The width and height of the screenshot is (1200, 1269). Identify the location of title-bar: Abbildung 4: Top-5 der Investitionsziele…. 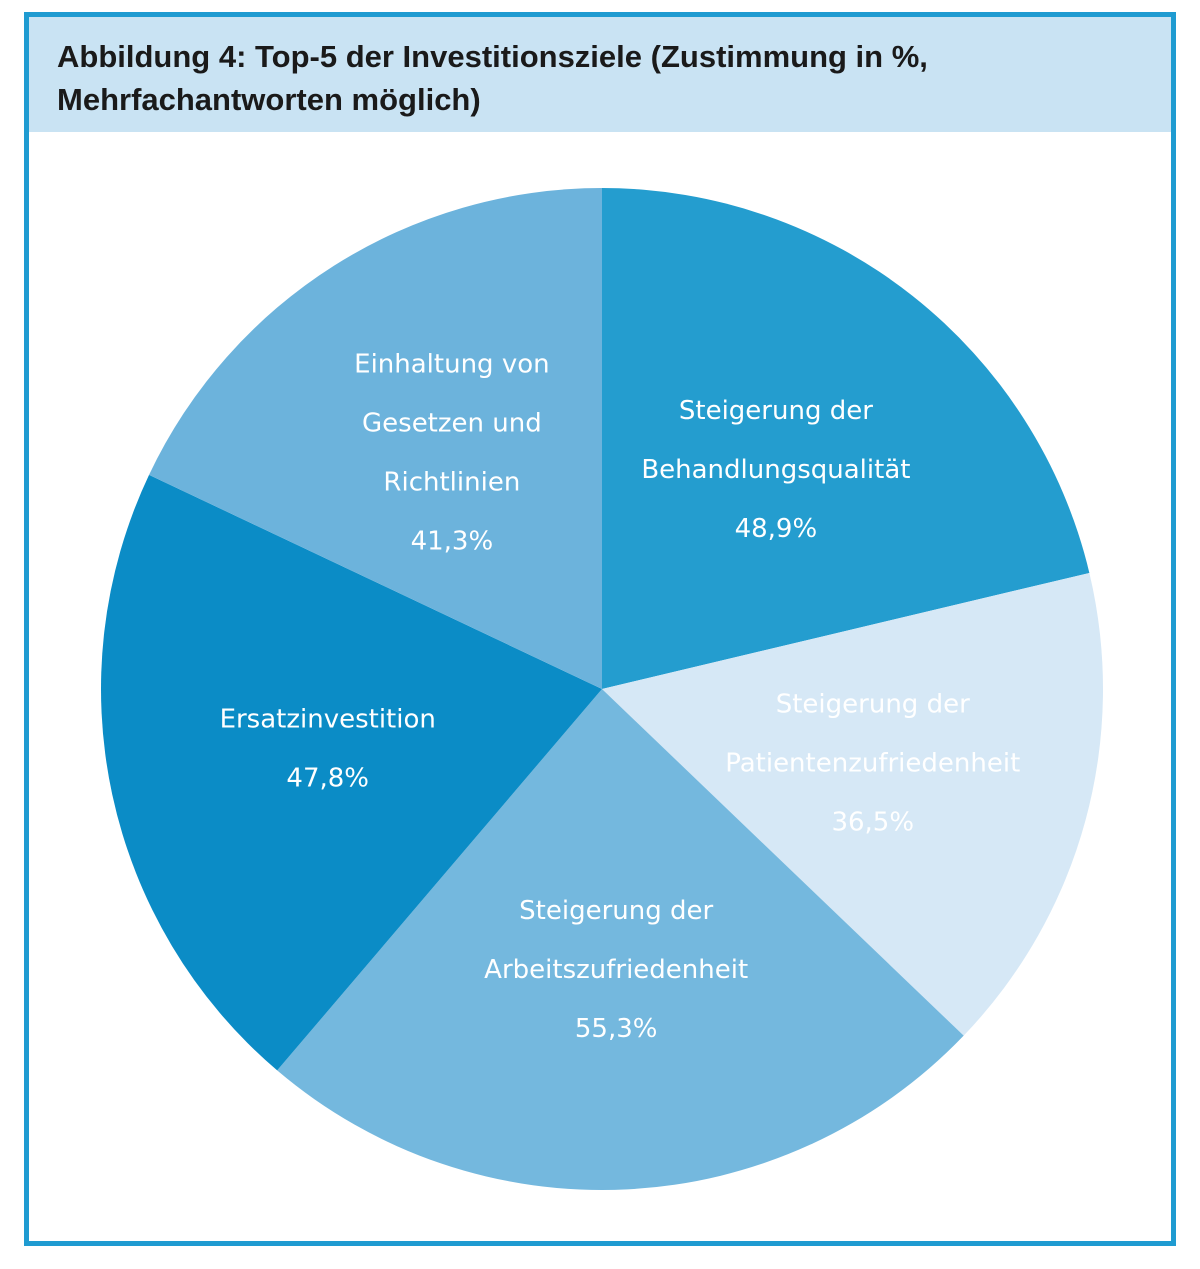
(600, 74).